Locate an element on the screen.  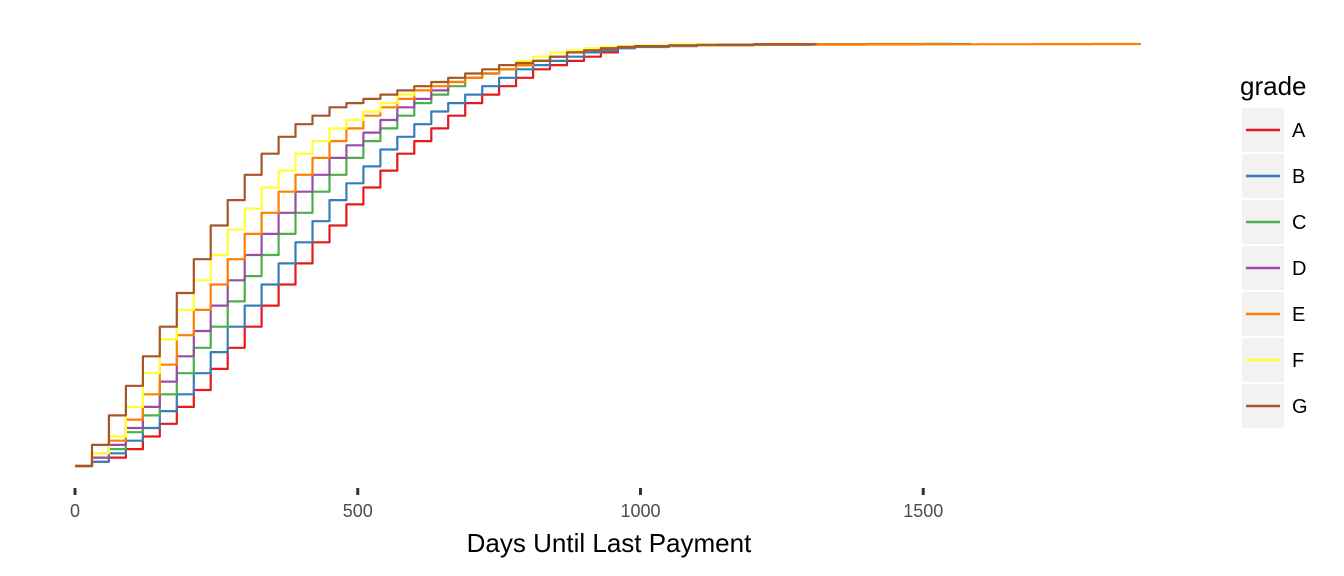
x-tick-label: 500 is located at coordinates (358, 511).